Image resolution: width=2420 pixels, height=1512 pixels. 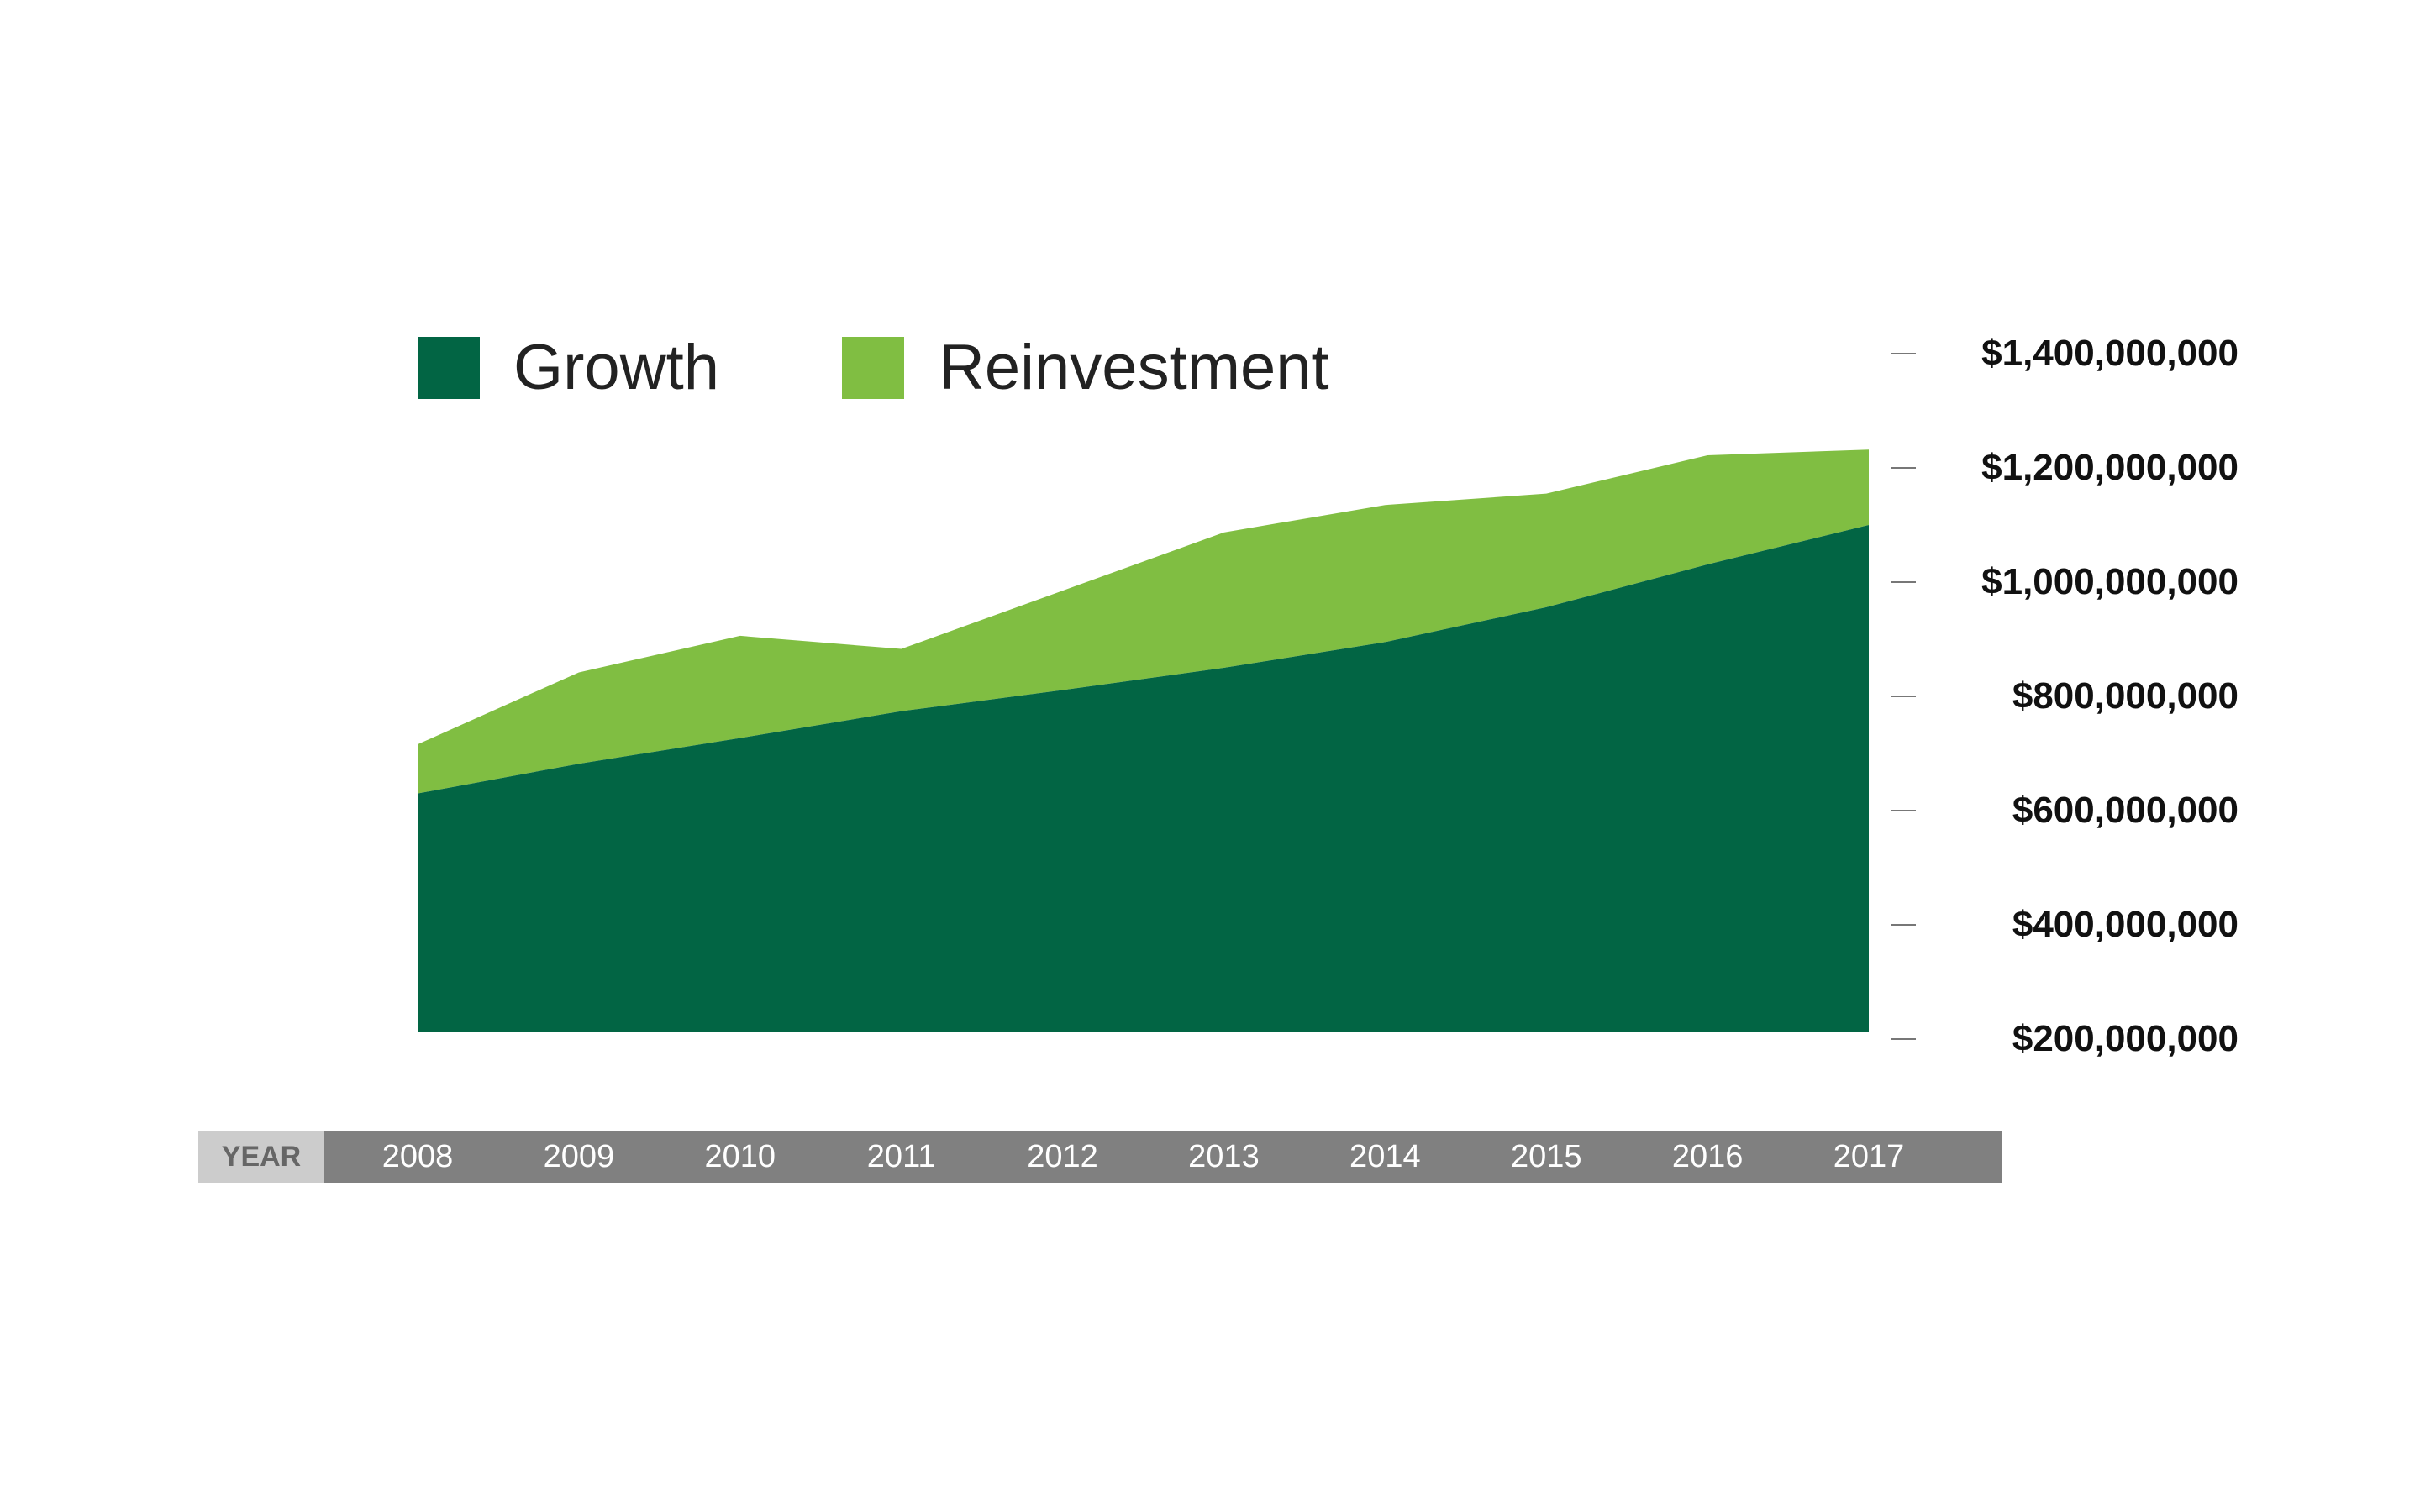 What do you see at coordinates (2109, 581) in the screenshot?
I see `y-tick-label: $1,000,000,000` at bounding box center [2109, 581].